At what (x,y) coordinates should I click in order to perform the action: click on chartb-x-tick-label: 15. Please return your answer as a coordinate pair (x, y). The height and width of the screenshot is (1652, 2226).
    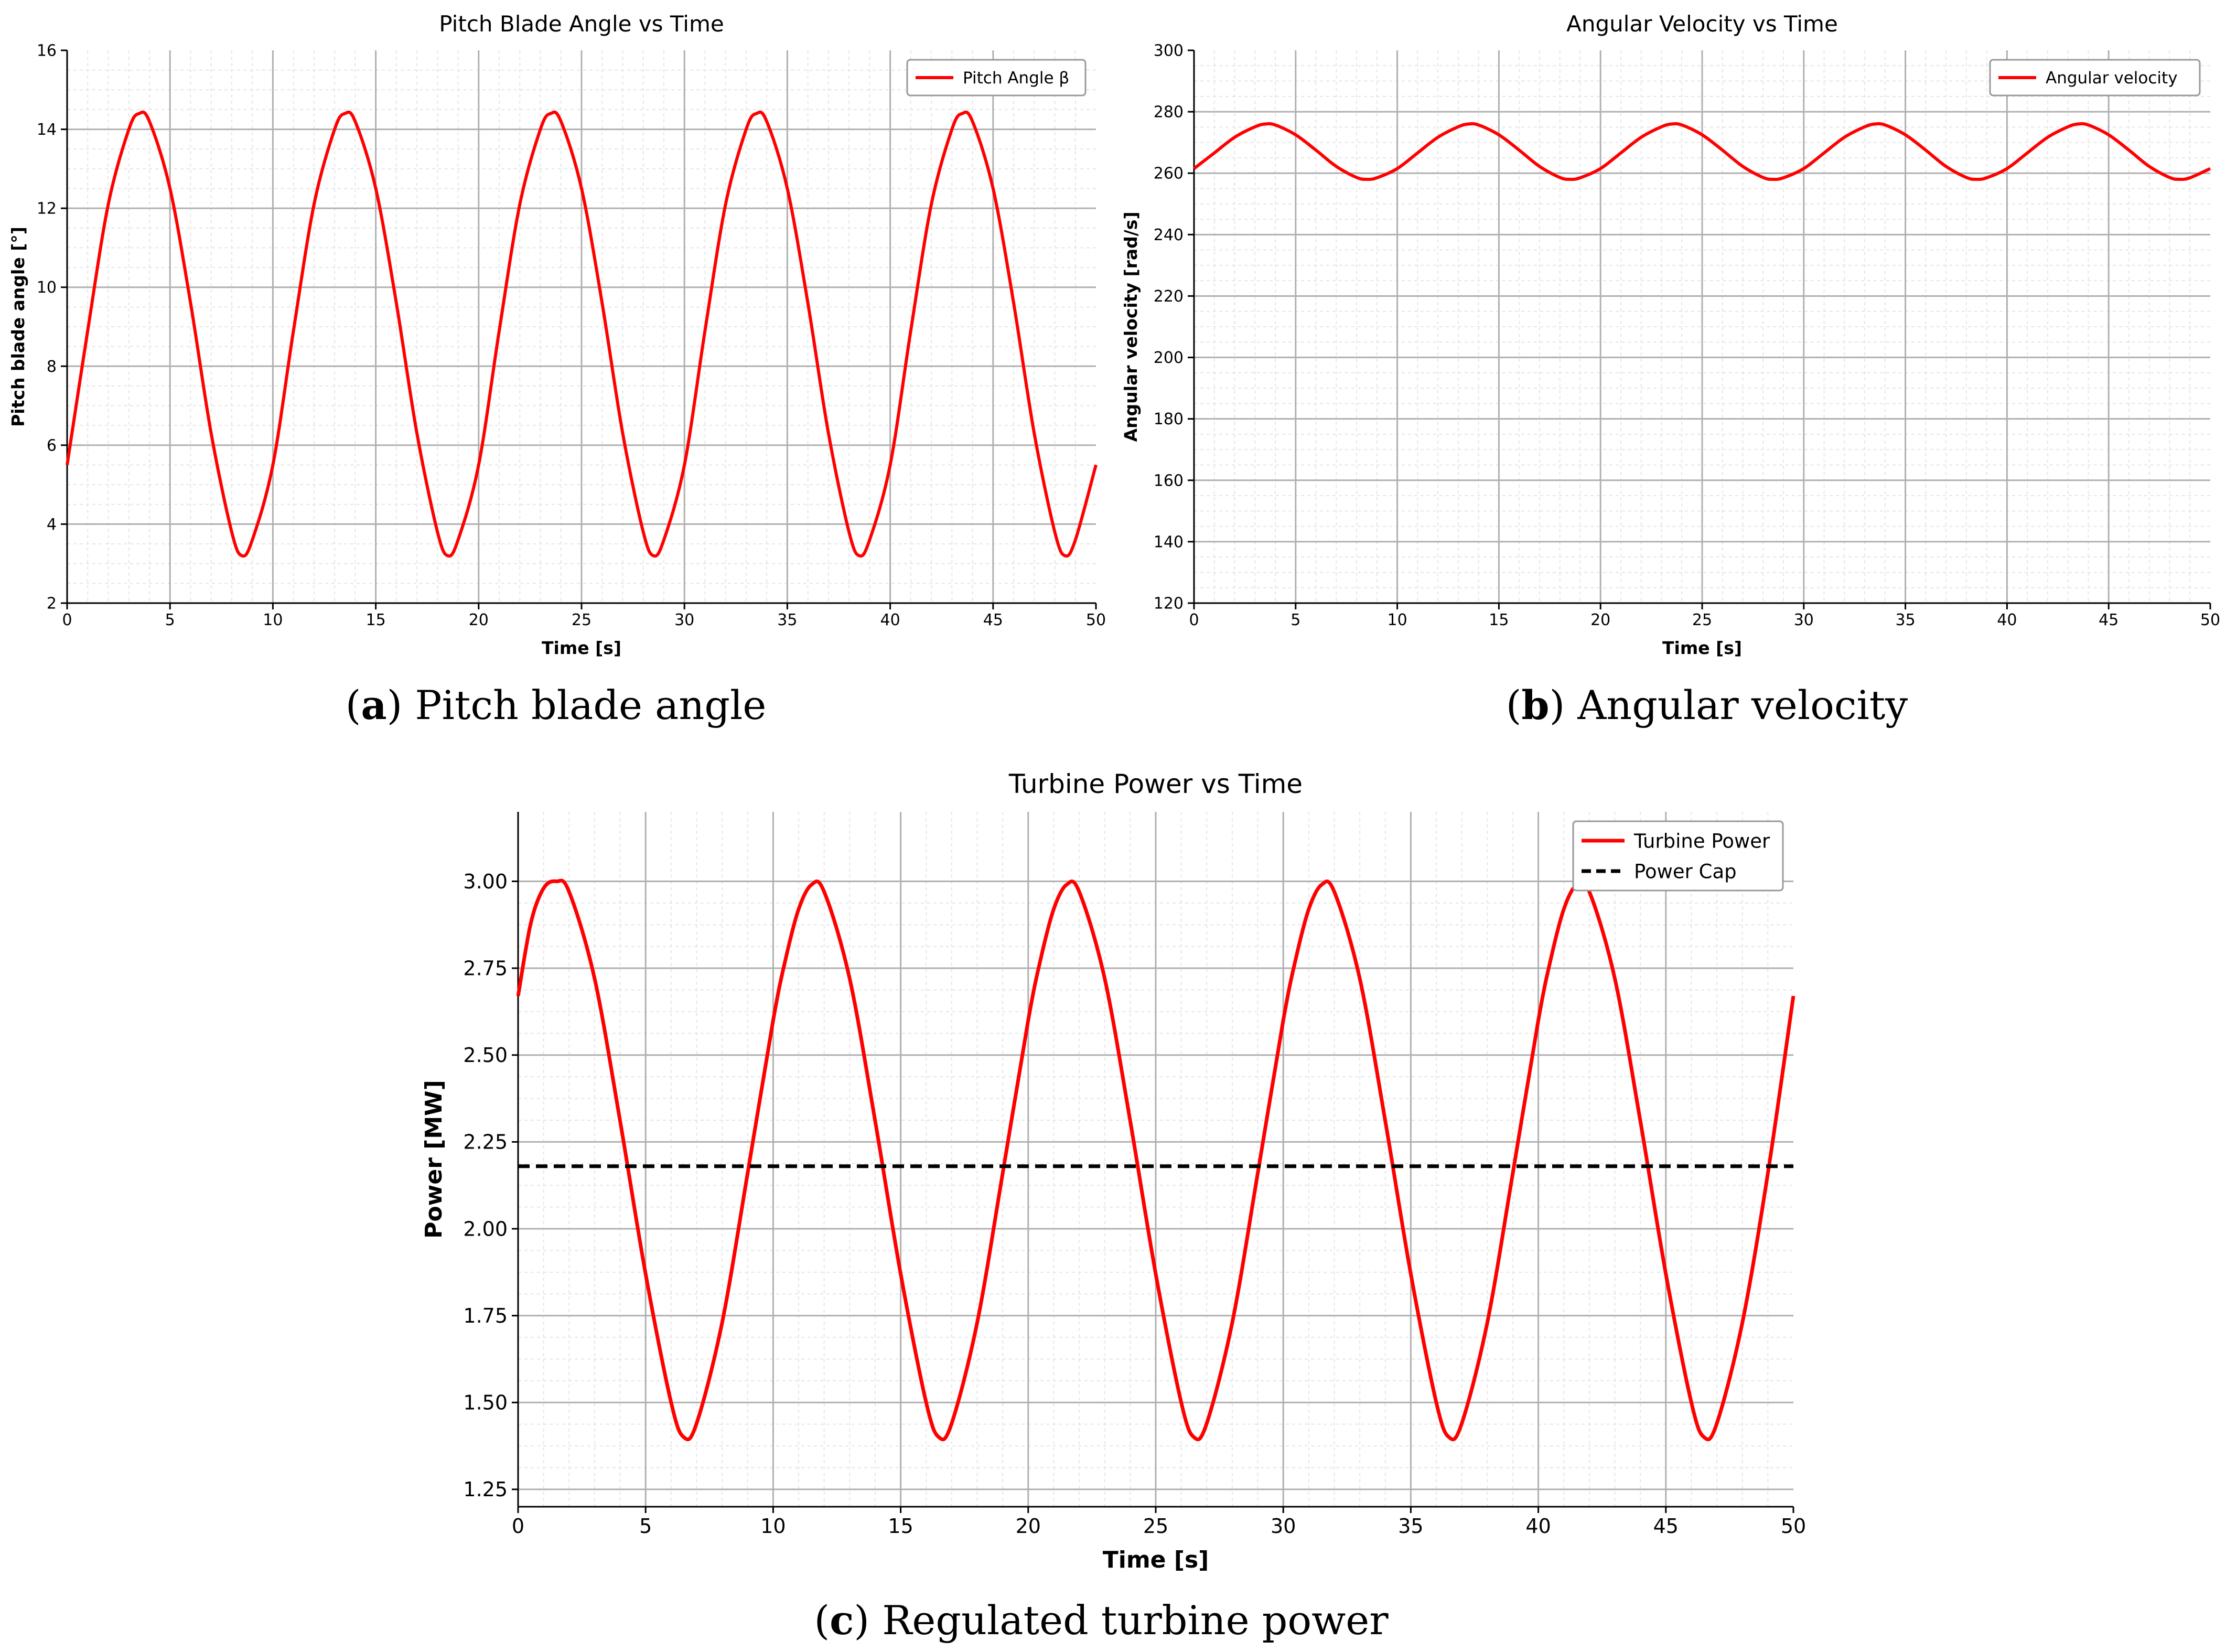
    Looking at the image, I should click on (1499, 620).